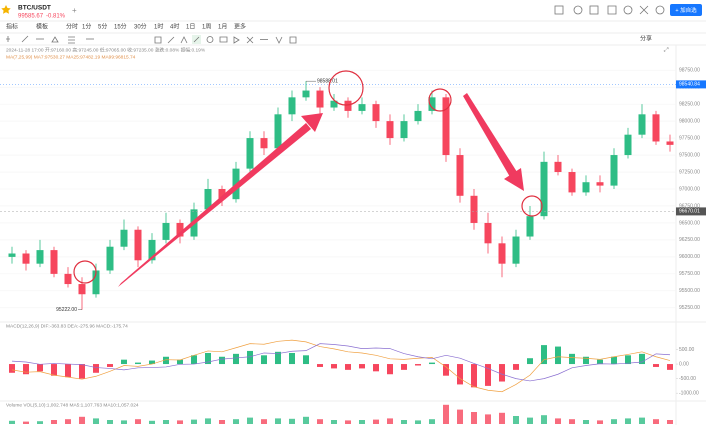 Image resolution: width=706 pixels, height=425 pixels. Describe the element at coordinates (74, 10) in the screenshot. I see `add-tab: +` at that location.